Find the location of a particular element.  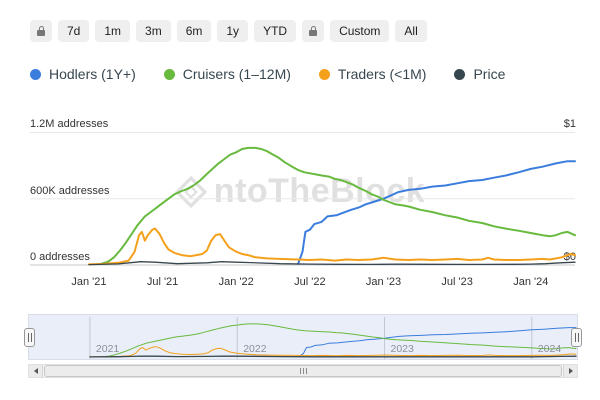

navigator-right-handle is located at coordinates (576, 337).